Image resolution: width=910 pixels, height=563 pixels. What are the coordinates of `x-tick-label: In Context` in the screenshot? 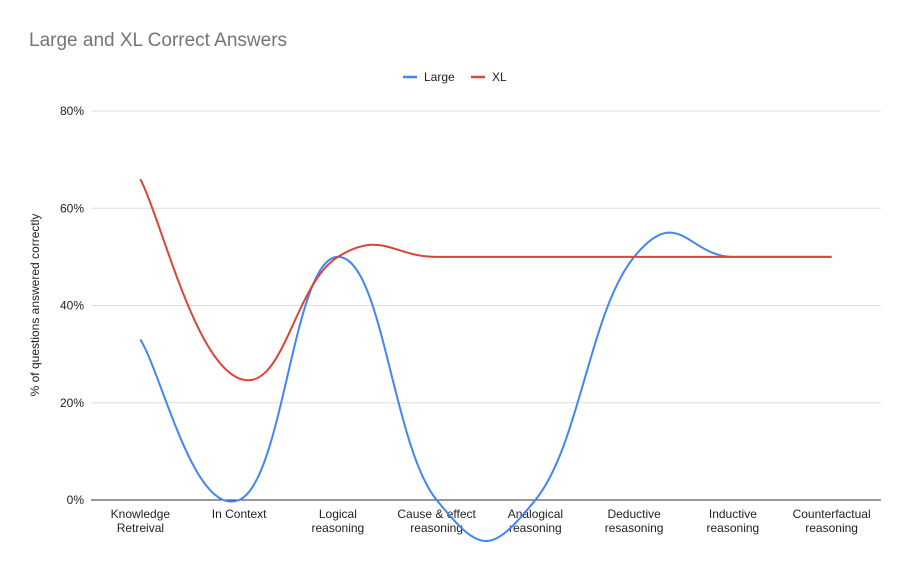 It's located at (239, 514).